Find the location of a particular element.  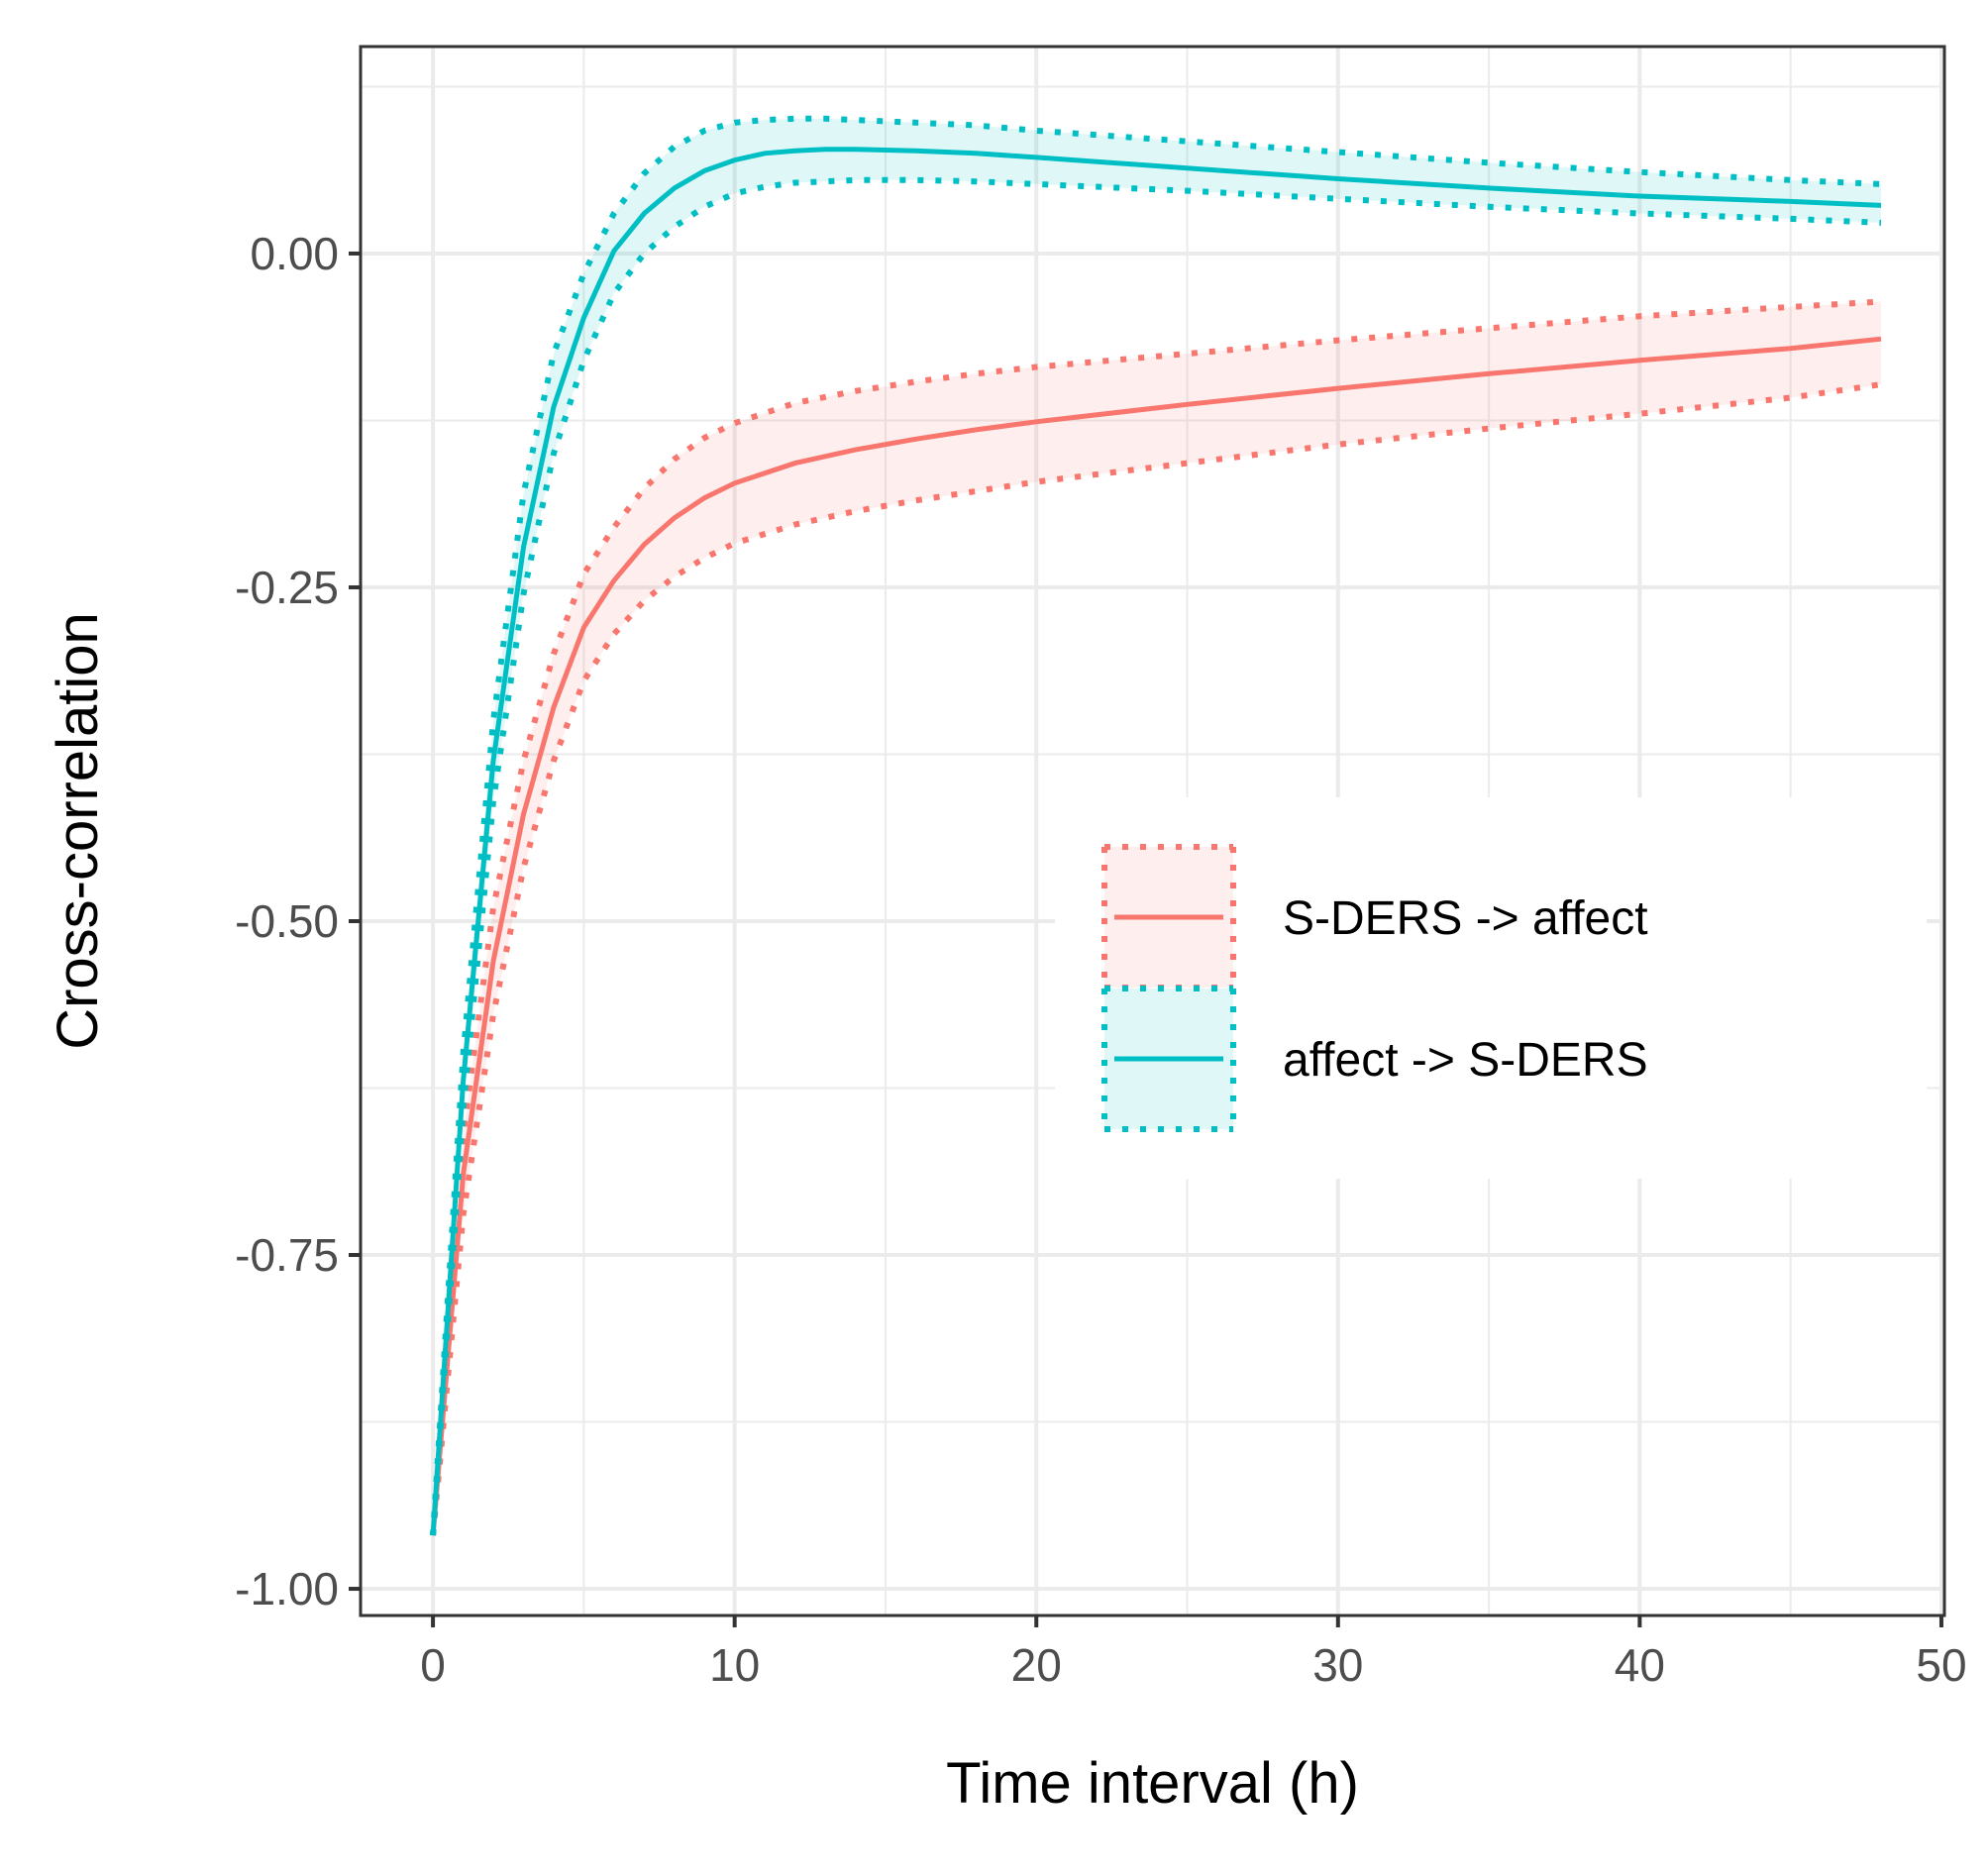

x-tick-label: 0 is located at coordinates (433, 1665).